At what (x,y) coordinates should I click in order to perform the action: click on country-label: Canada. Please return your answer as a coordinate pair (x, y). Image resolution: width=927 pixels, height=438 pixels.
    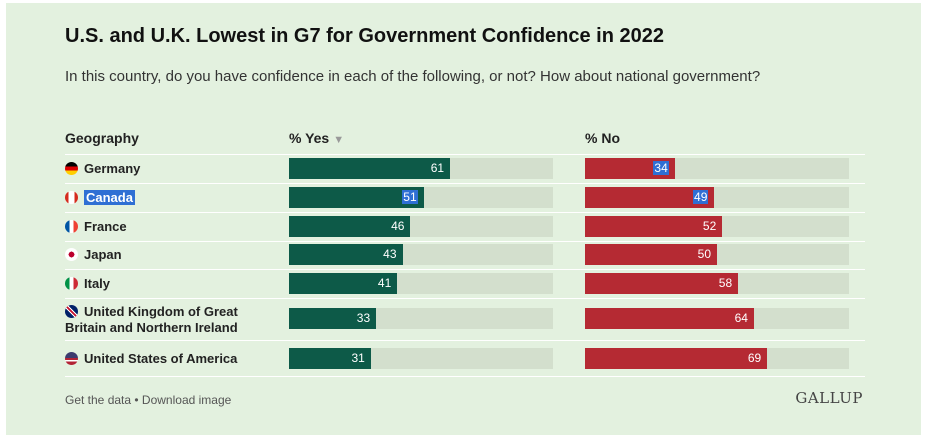
    Looking at the image, I should click on (167, 198).